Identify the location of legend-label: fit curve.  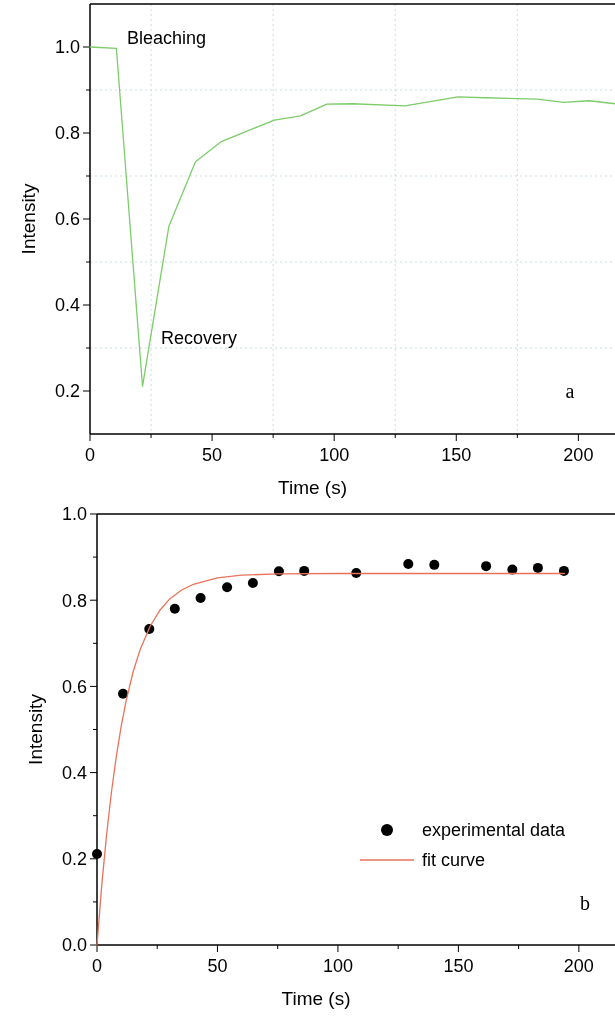
(454, 860).